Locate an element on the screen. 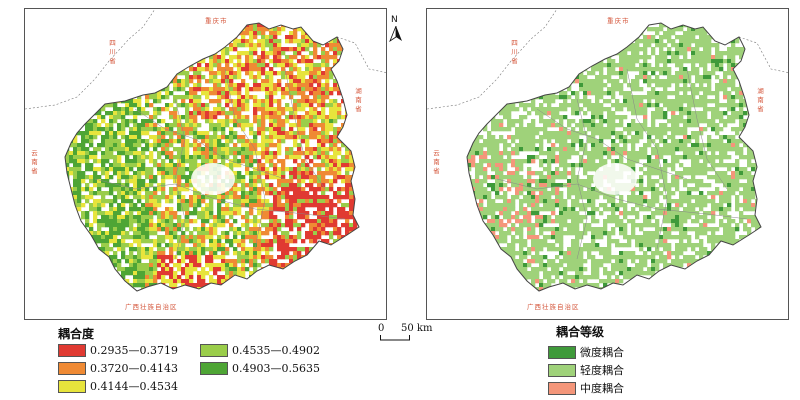 Image resolution: width=800 pixels, height=400 pixels. coupling-level-legend-item: 轻度耦合 is located at coordinates (586, 370).